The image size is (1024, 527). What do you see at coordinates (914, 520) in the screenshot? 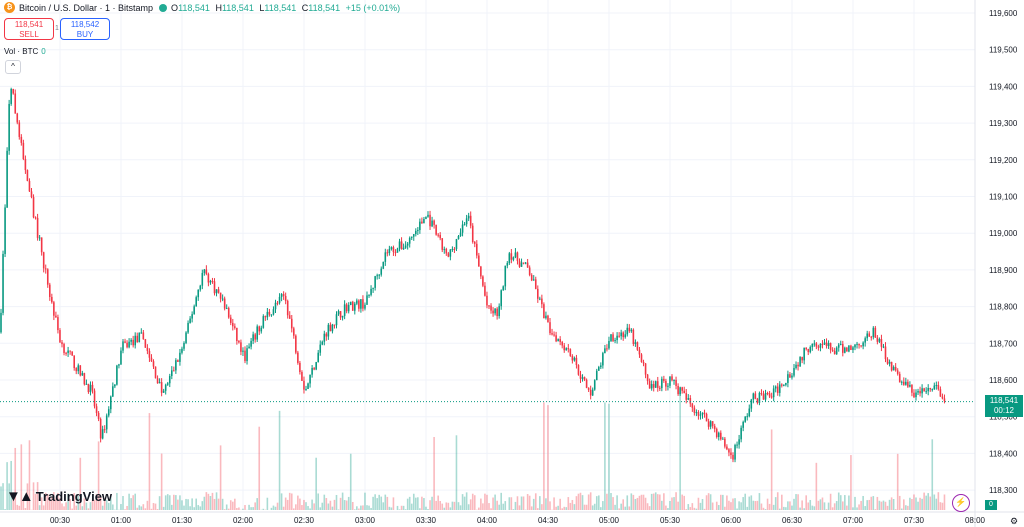
I see `time-tick-label: 07:30` at bounding box center [914, 520].